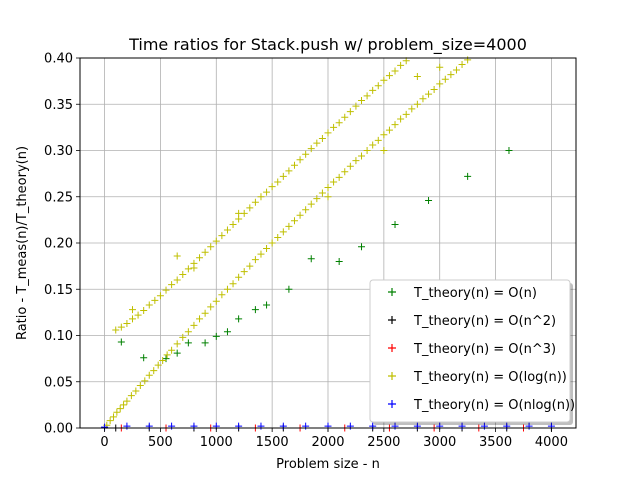 Image resolution: width=640 pixels, height=480 pixels. I want to click on y-tick-label: 0.10, so click(58, 336).